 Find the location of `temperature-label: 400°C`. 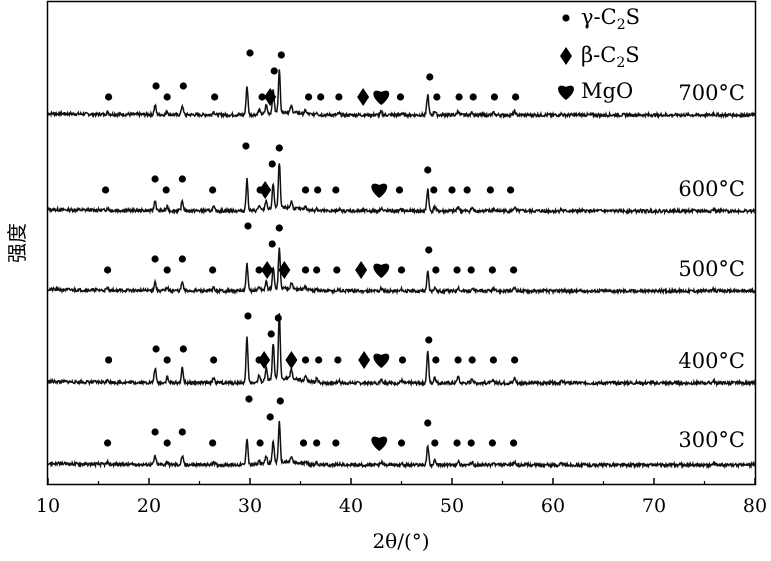

temperature-label: 400°C is located at coordinates (711, 361).